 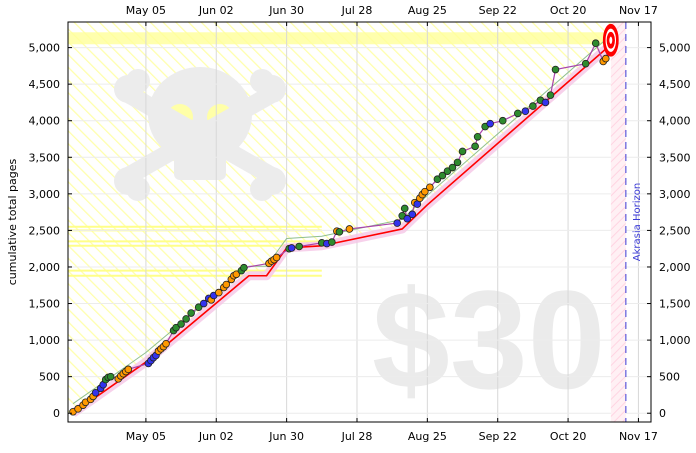 I want to click on goal-band, so click(x=342, y=38).